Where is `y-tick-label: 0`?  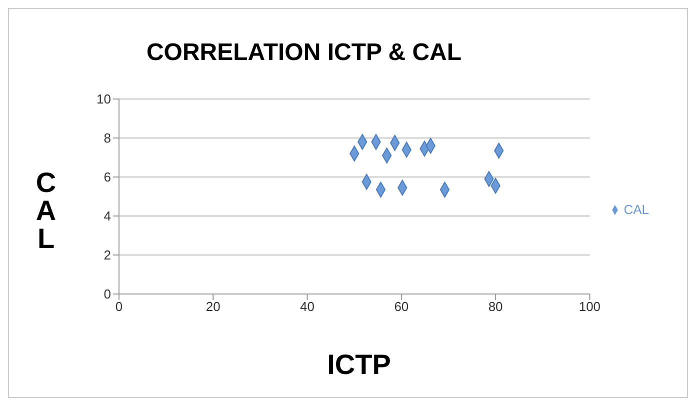 y-tick-label: 0 is located at coordinates (107, 294).